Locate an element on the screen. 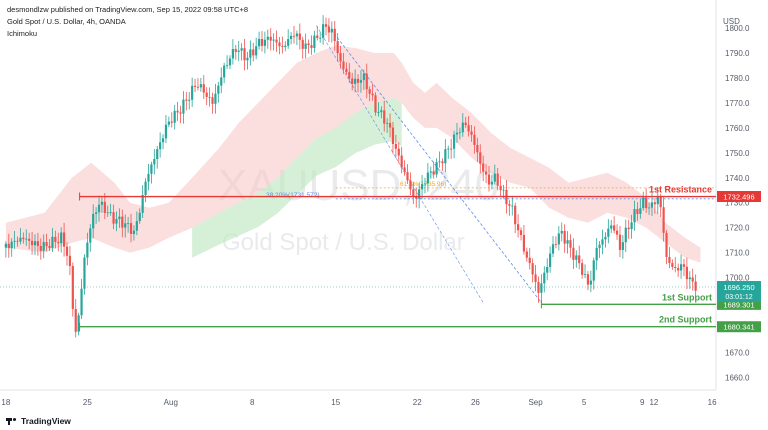  fib-trend-line is located at coordinates (400, 164).